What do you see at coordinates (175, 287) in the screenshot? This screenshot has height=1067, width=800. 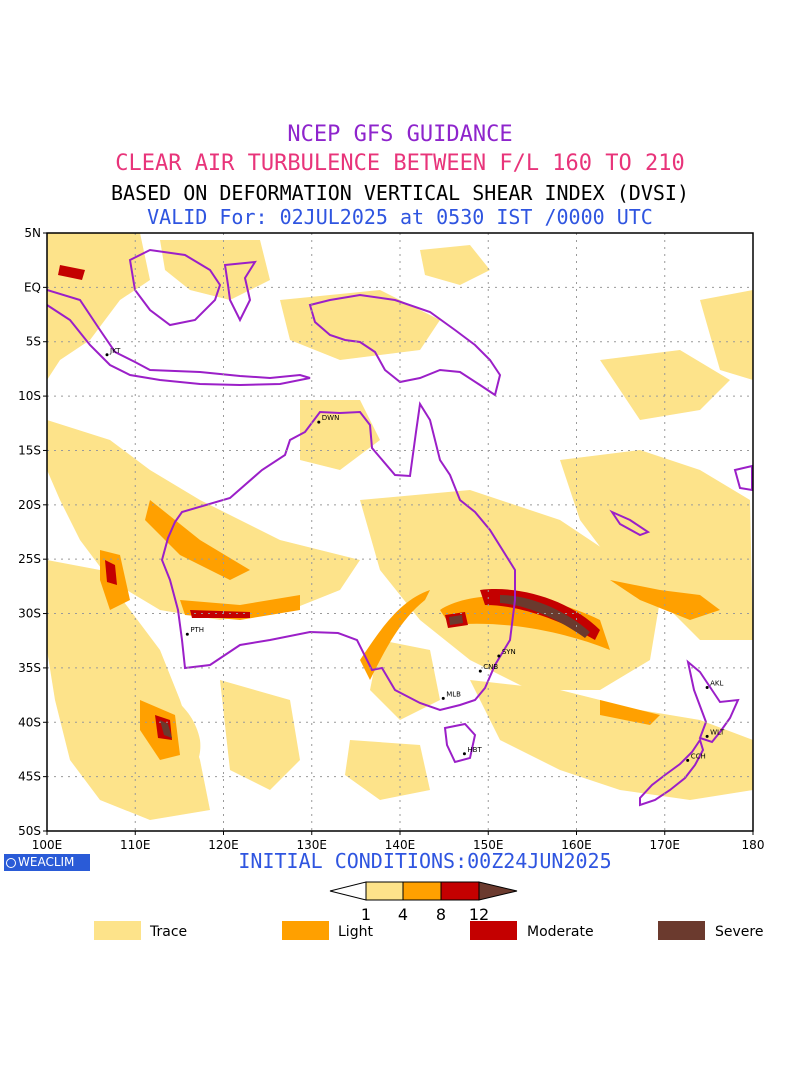 I see `borneo-coast` at bounding box center [175, 287].